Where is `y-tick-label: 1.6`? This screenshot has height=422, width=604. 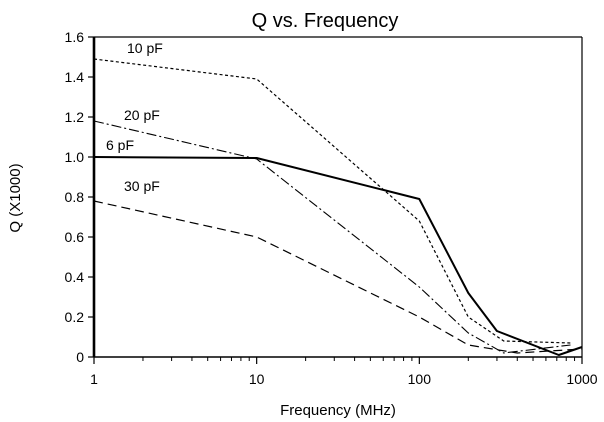
y-tick-label: 1.6 is located at coordinates (75, 37).